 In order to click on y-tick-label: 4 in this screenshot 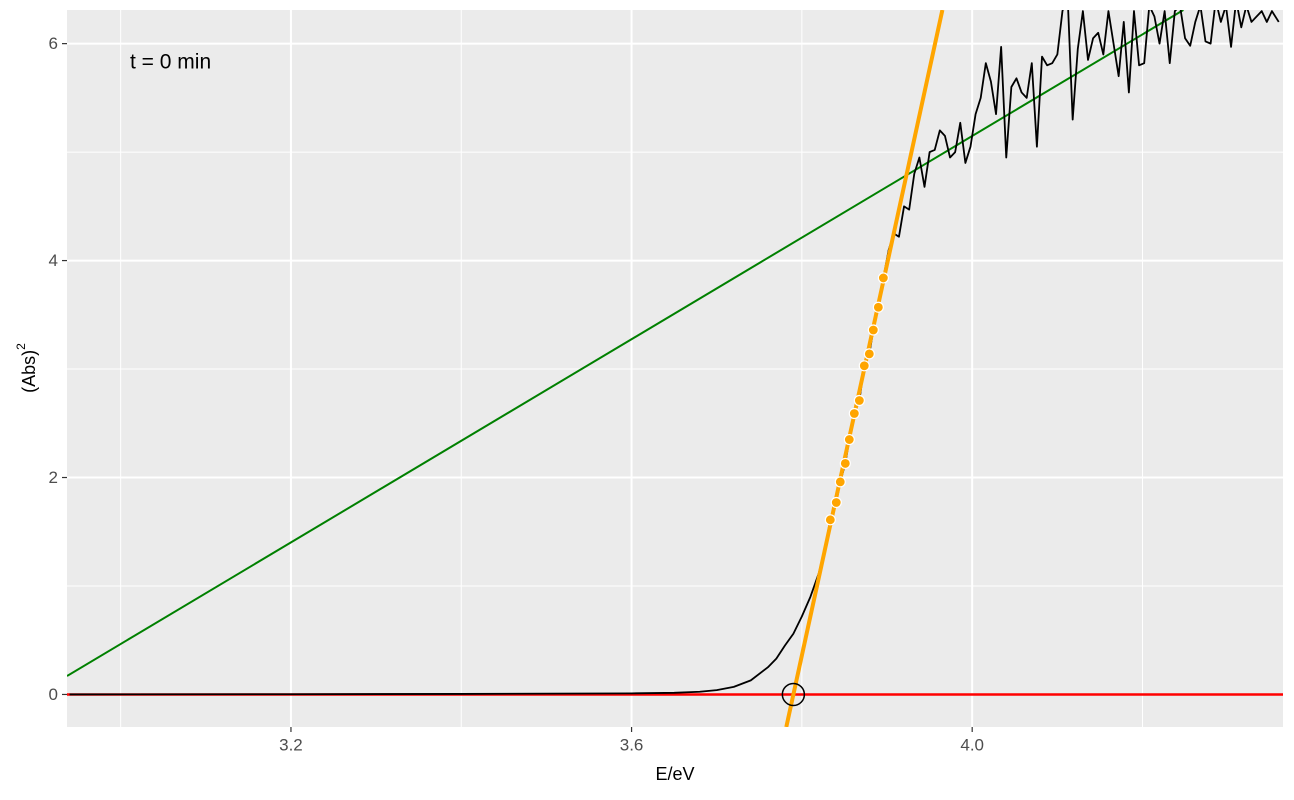, I will do `click(53, 260)`.